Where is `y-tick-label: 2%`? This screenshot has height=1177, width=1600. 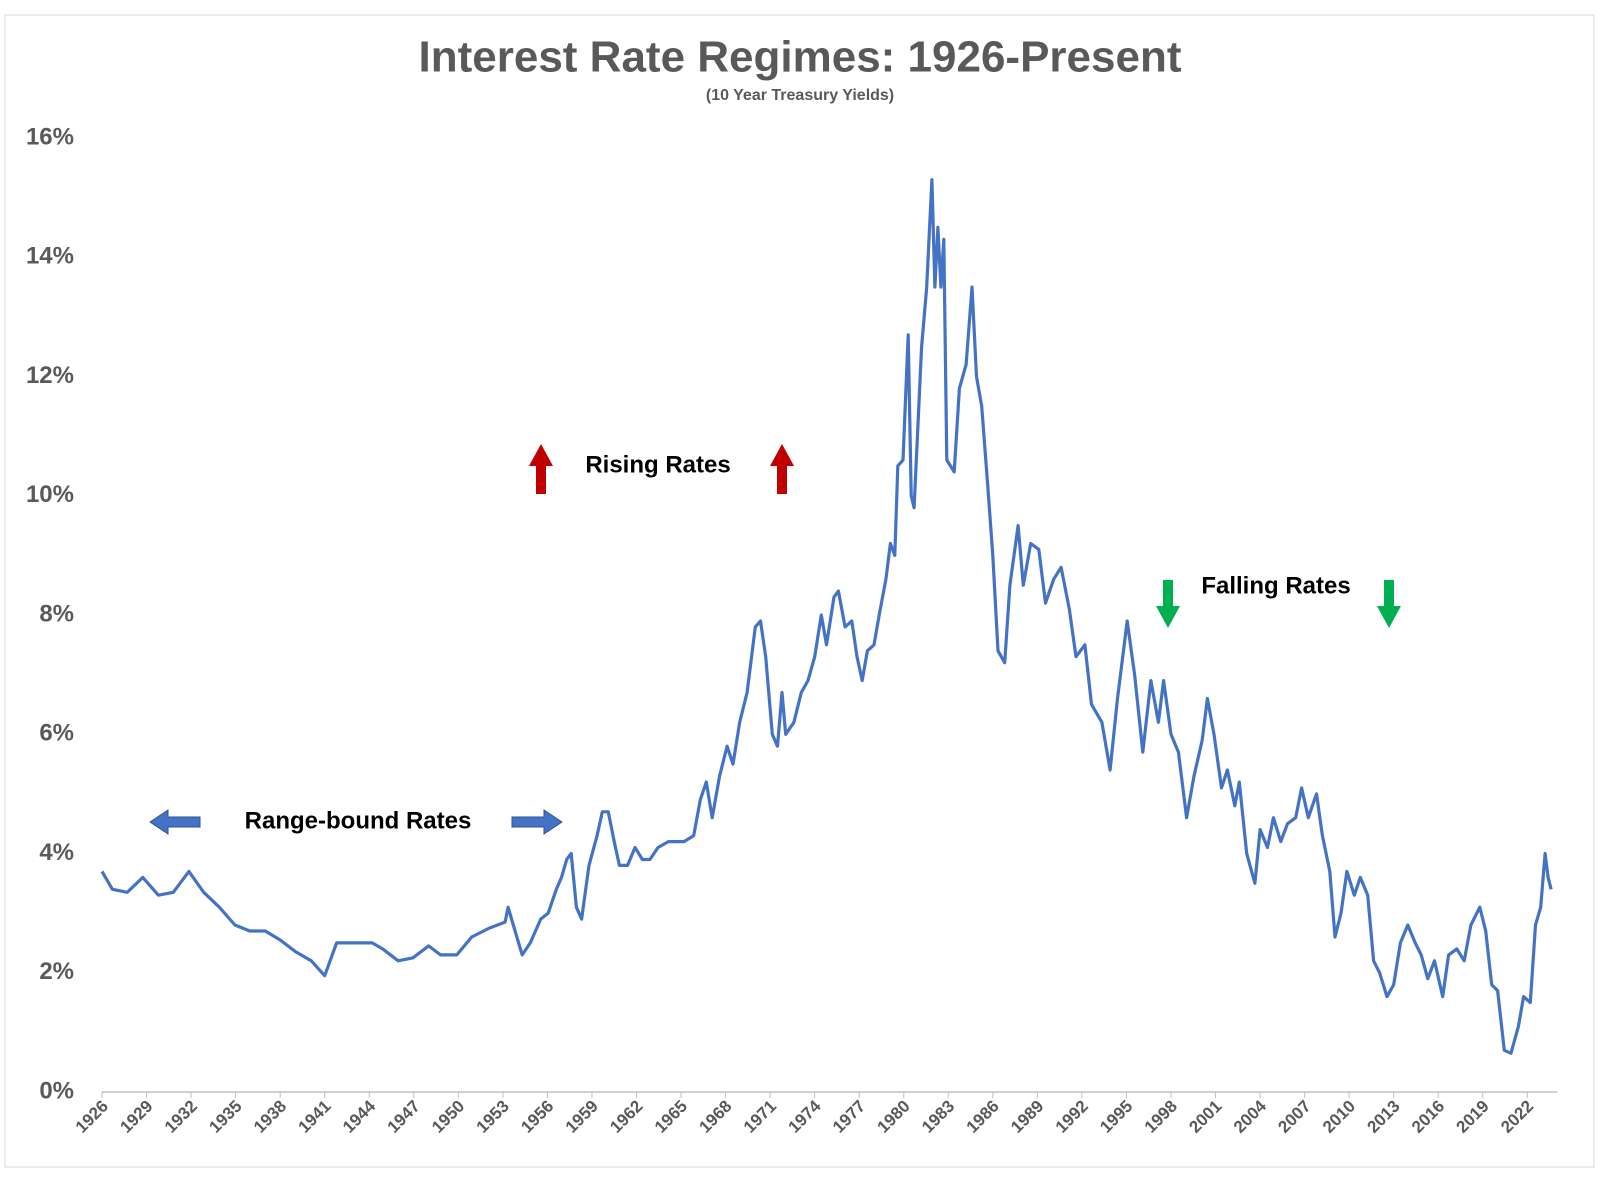
y-tick-label: 2% is located at coordinates (56, 971).